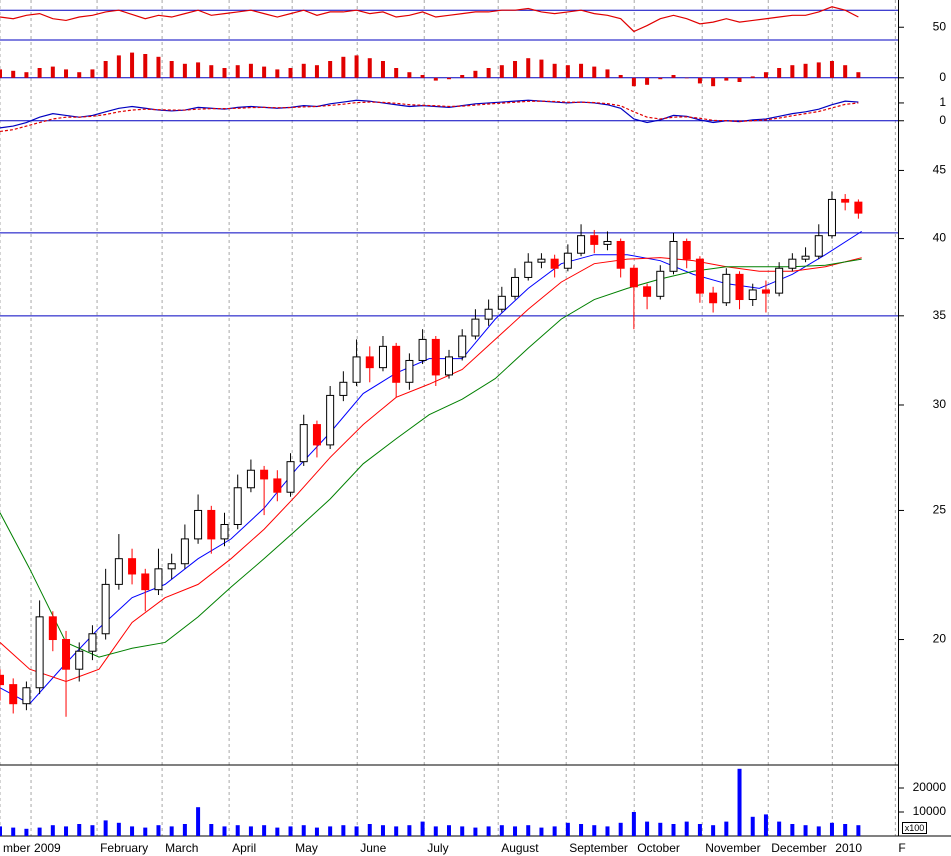 This screenshot has width=951, height=856. Describe the element at coordinates (306, 848) in the screenshot. I see `x-tick-label: May` at that location.